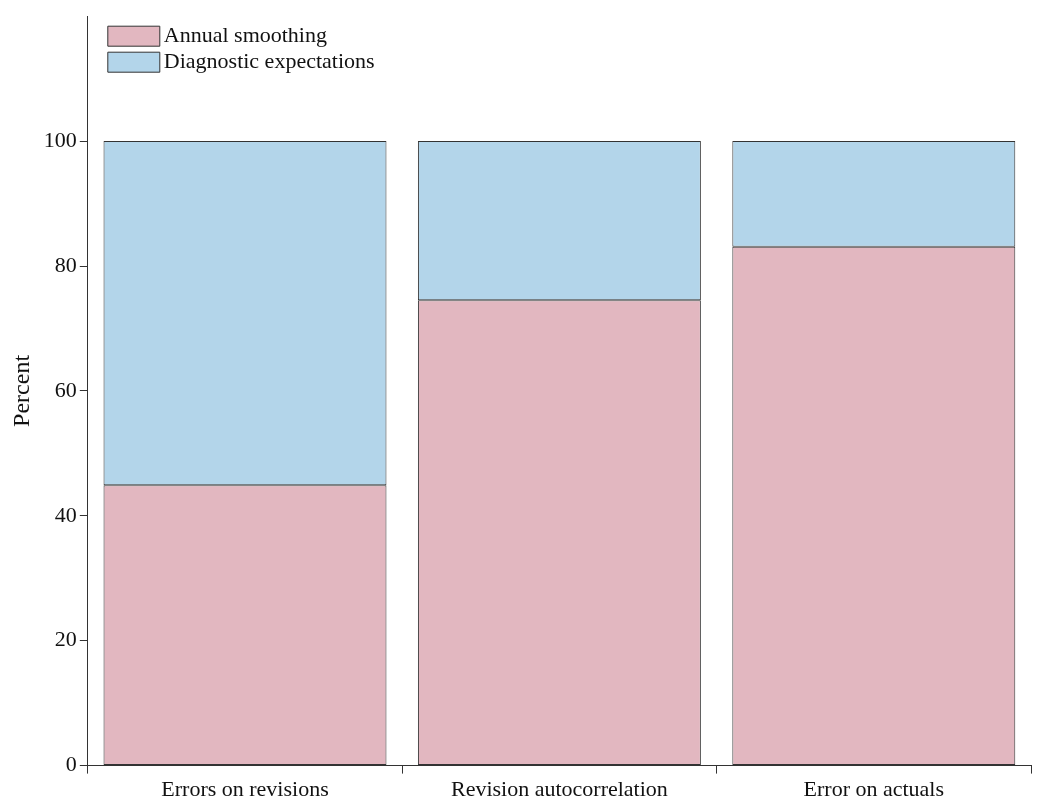 Image resolution: width=1039 pixels, height=806 pixels. I want to click on y-tick-label: 100, so click(60, 139).